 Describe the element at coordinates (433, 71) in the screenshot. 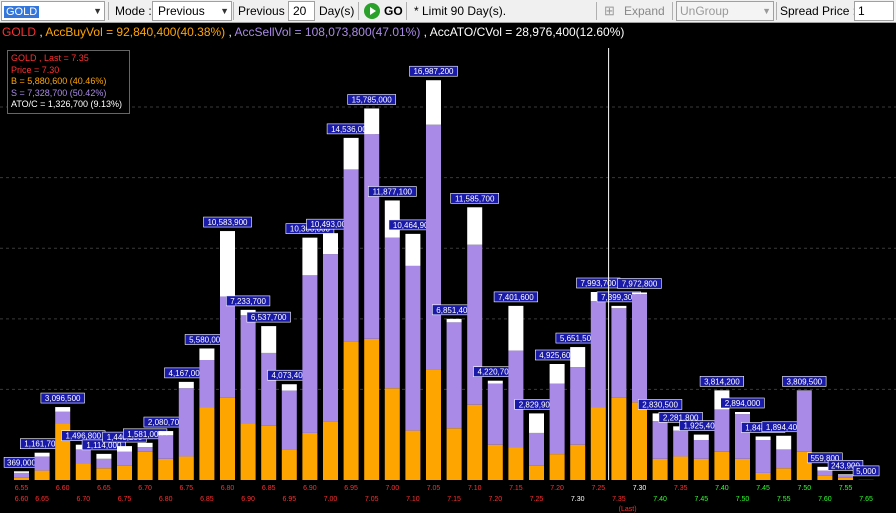

I see `bar-value-label: 16,987,200` at that location.